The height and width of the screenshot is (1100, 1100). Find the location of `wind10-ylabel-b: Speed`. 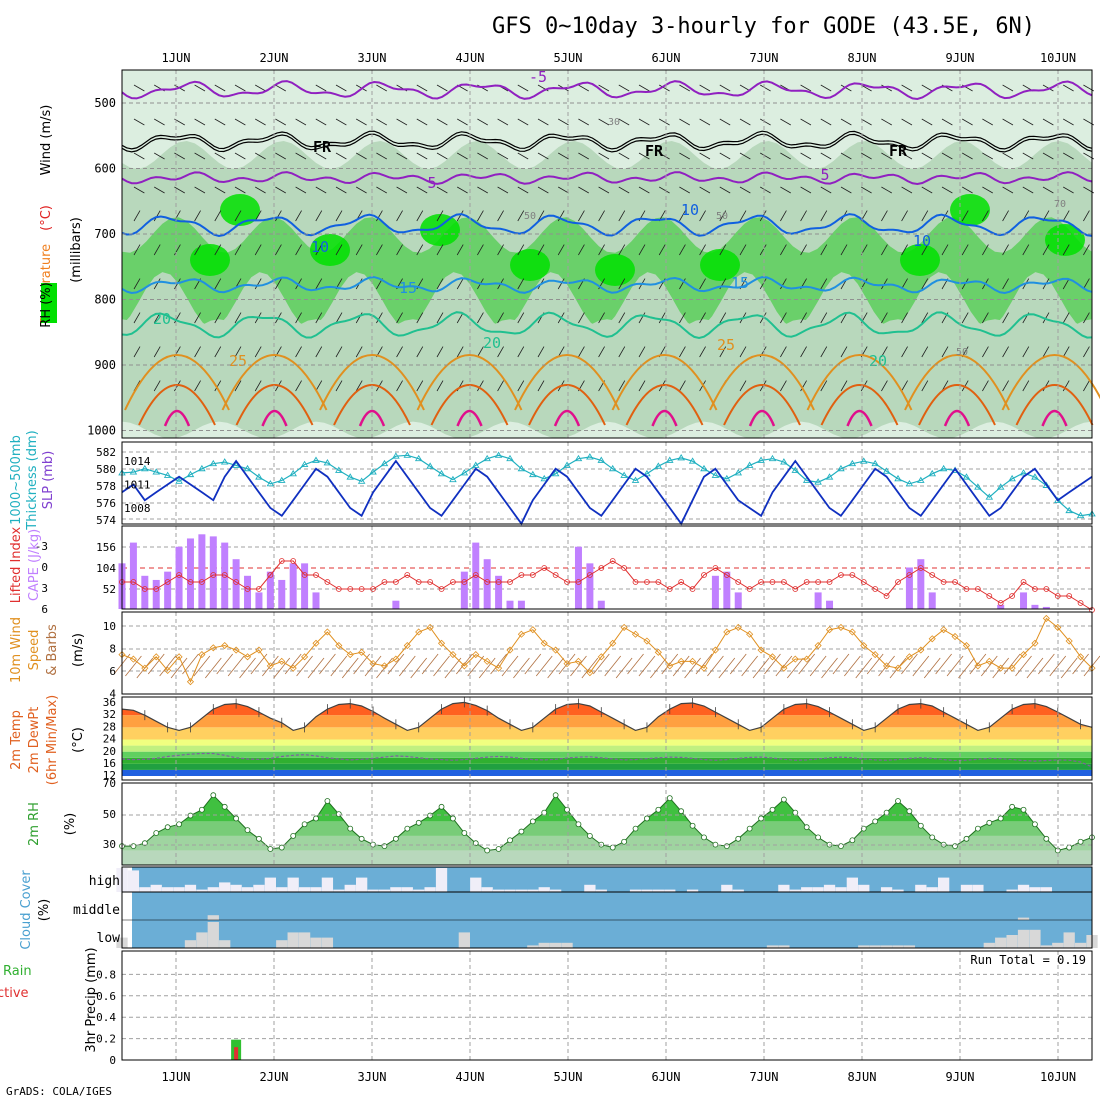

wind10-ylabel-b: Speed is located at coordinates (34, 650).